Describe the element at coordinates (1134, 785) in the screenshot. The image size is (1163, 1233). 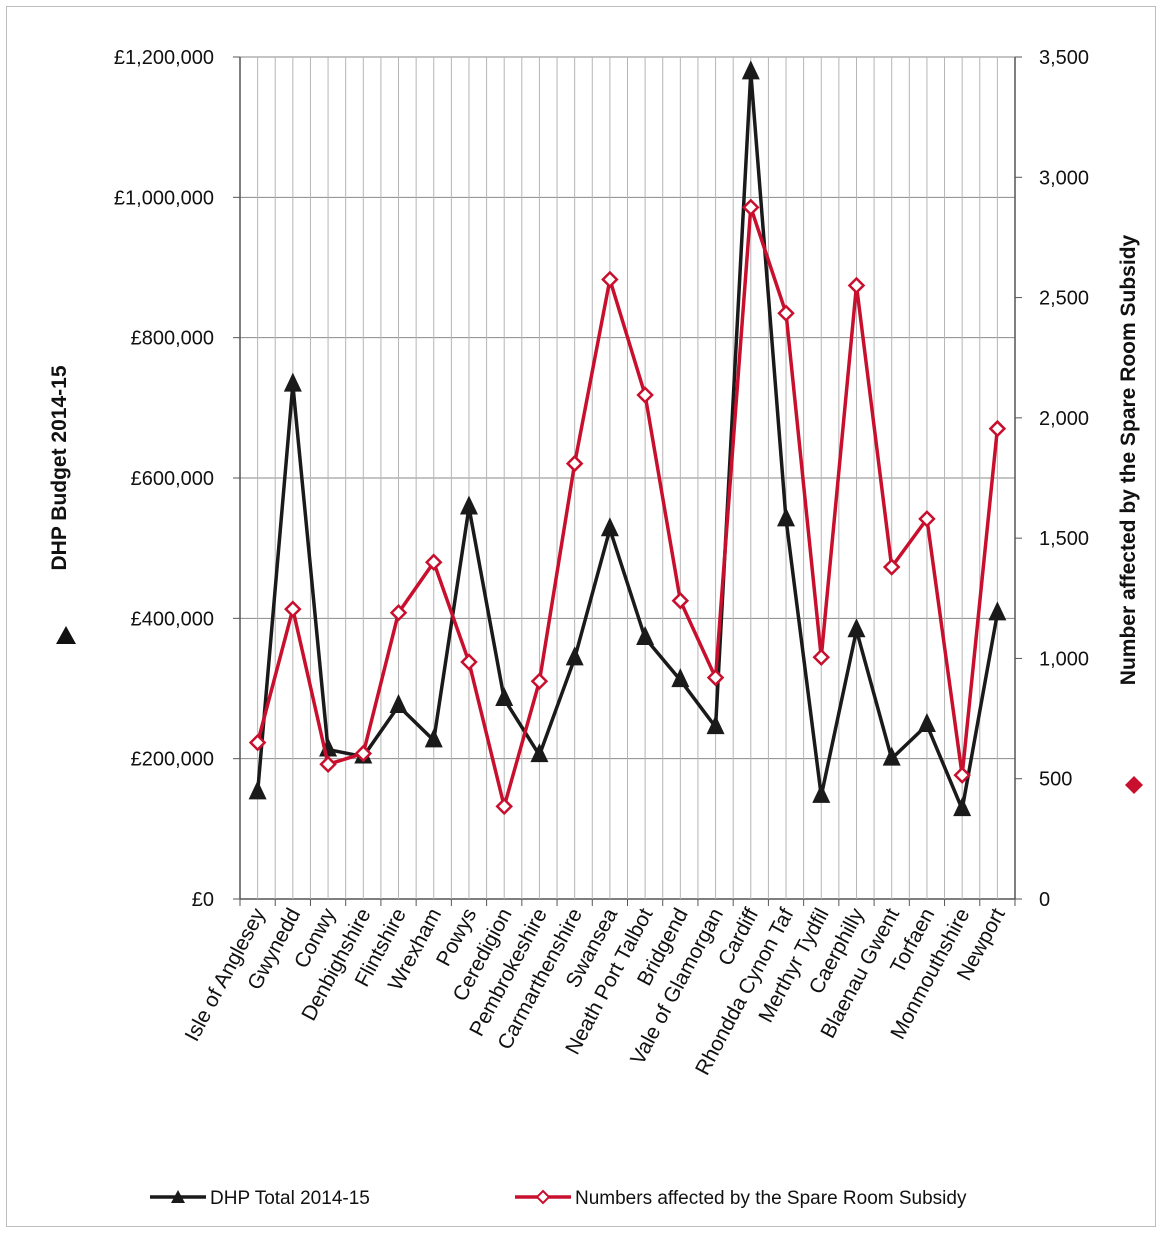
I see `diamond-icon` at that location.